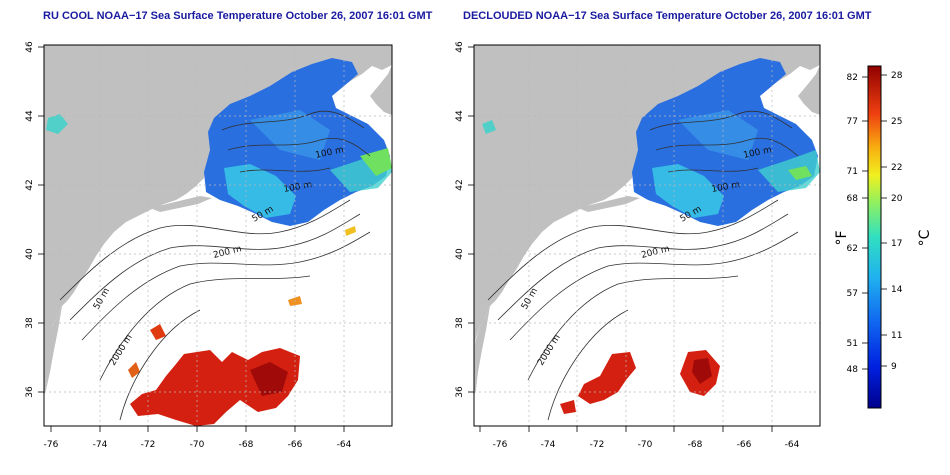 The image size is (950, 475). Describe the element at coordinates (897, 290) in the screenshot. I see `colorbar-c-tick: 14` at that location.